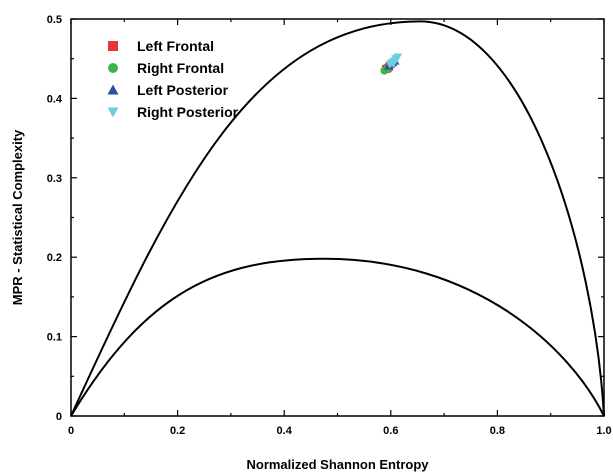 Image resolution: width=613 pixels, height=475 pixels. I want to click on legend-label-right-frontal: Right Frontal, so click(180, 68).